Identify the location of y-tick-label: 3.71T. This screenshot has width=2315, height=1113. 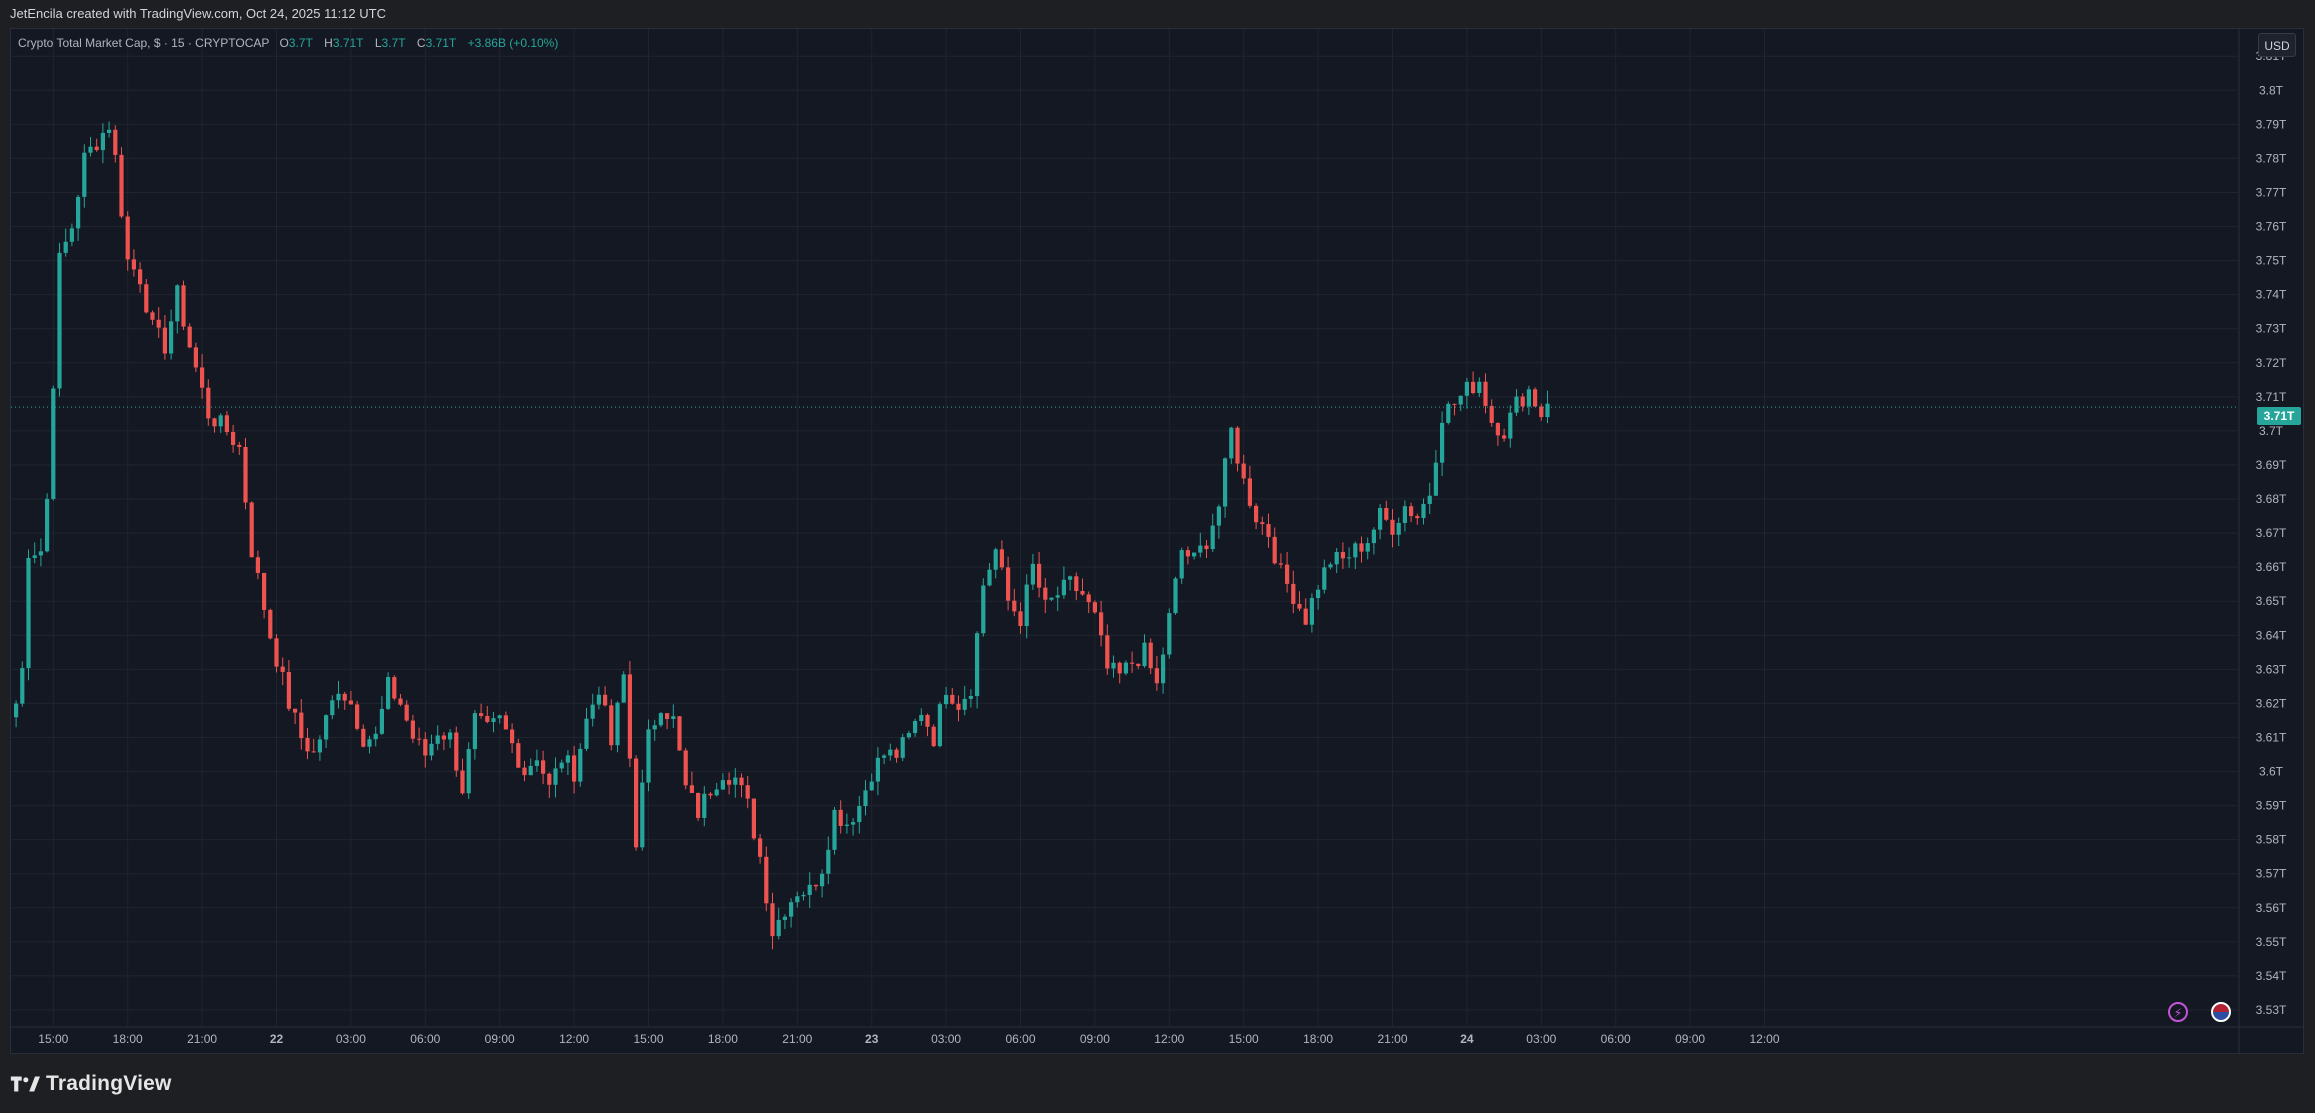
(2271, 397).